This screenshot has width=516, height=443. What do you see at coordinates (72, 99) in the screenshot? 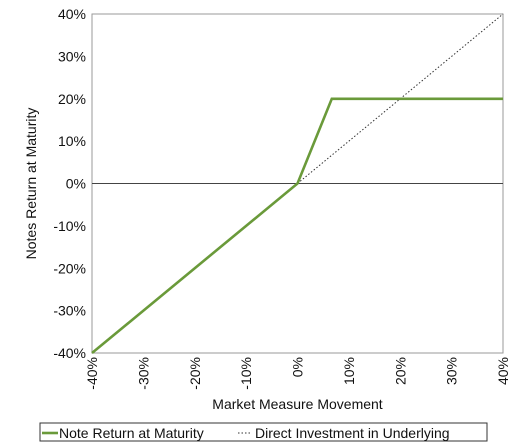
I see `y-tick-label: 20%` at bounding box center [72, 99].